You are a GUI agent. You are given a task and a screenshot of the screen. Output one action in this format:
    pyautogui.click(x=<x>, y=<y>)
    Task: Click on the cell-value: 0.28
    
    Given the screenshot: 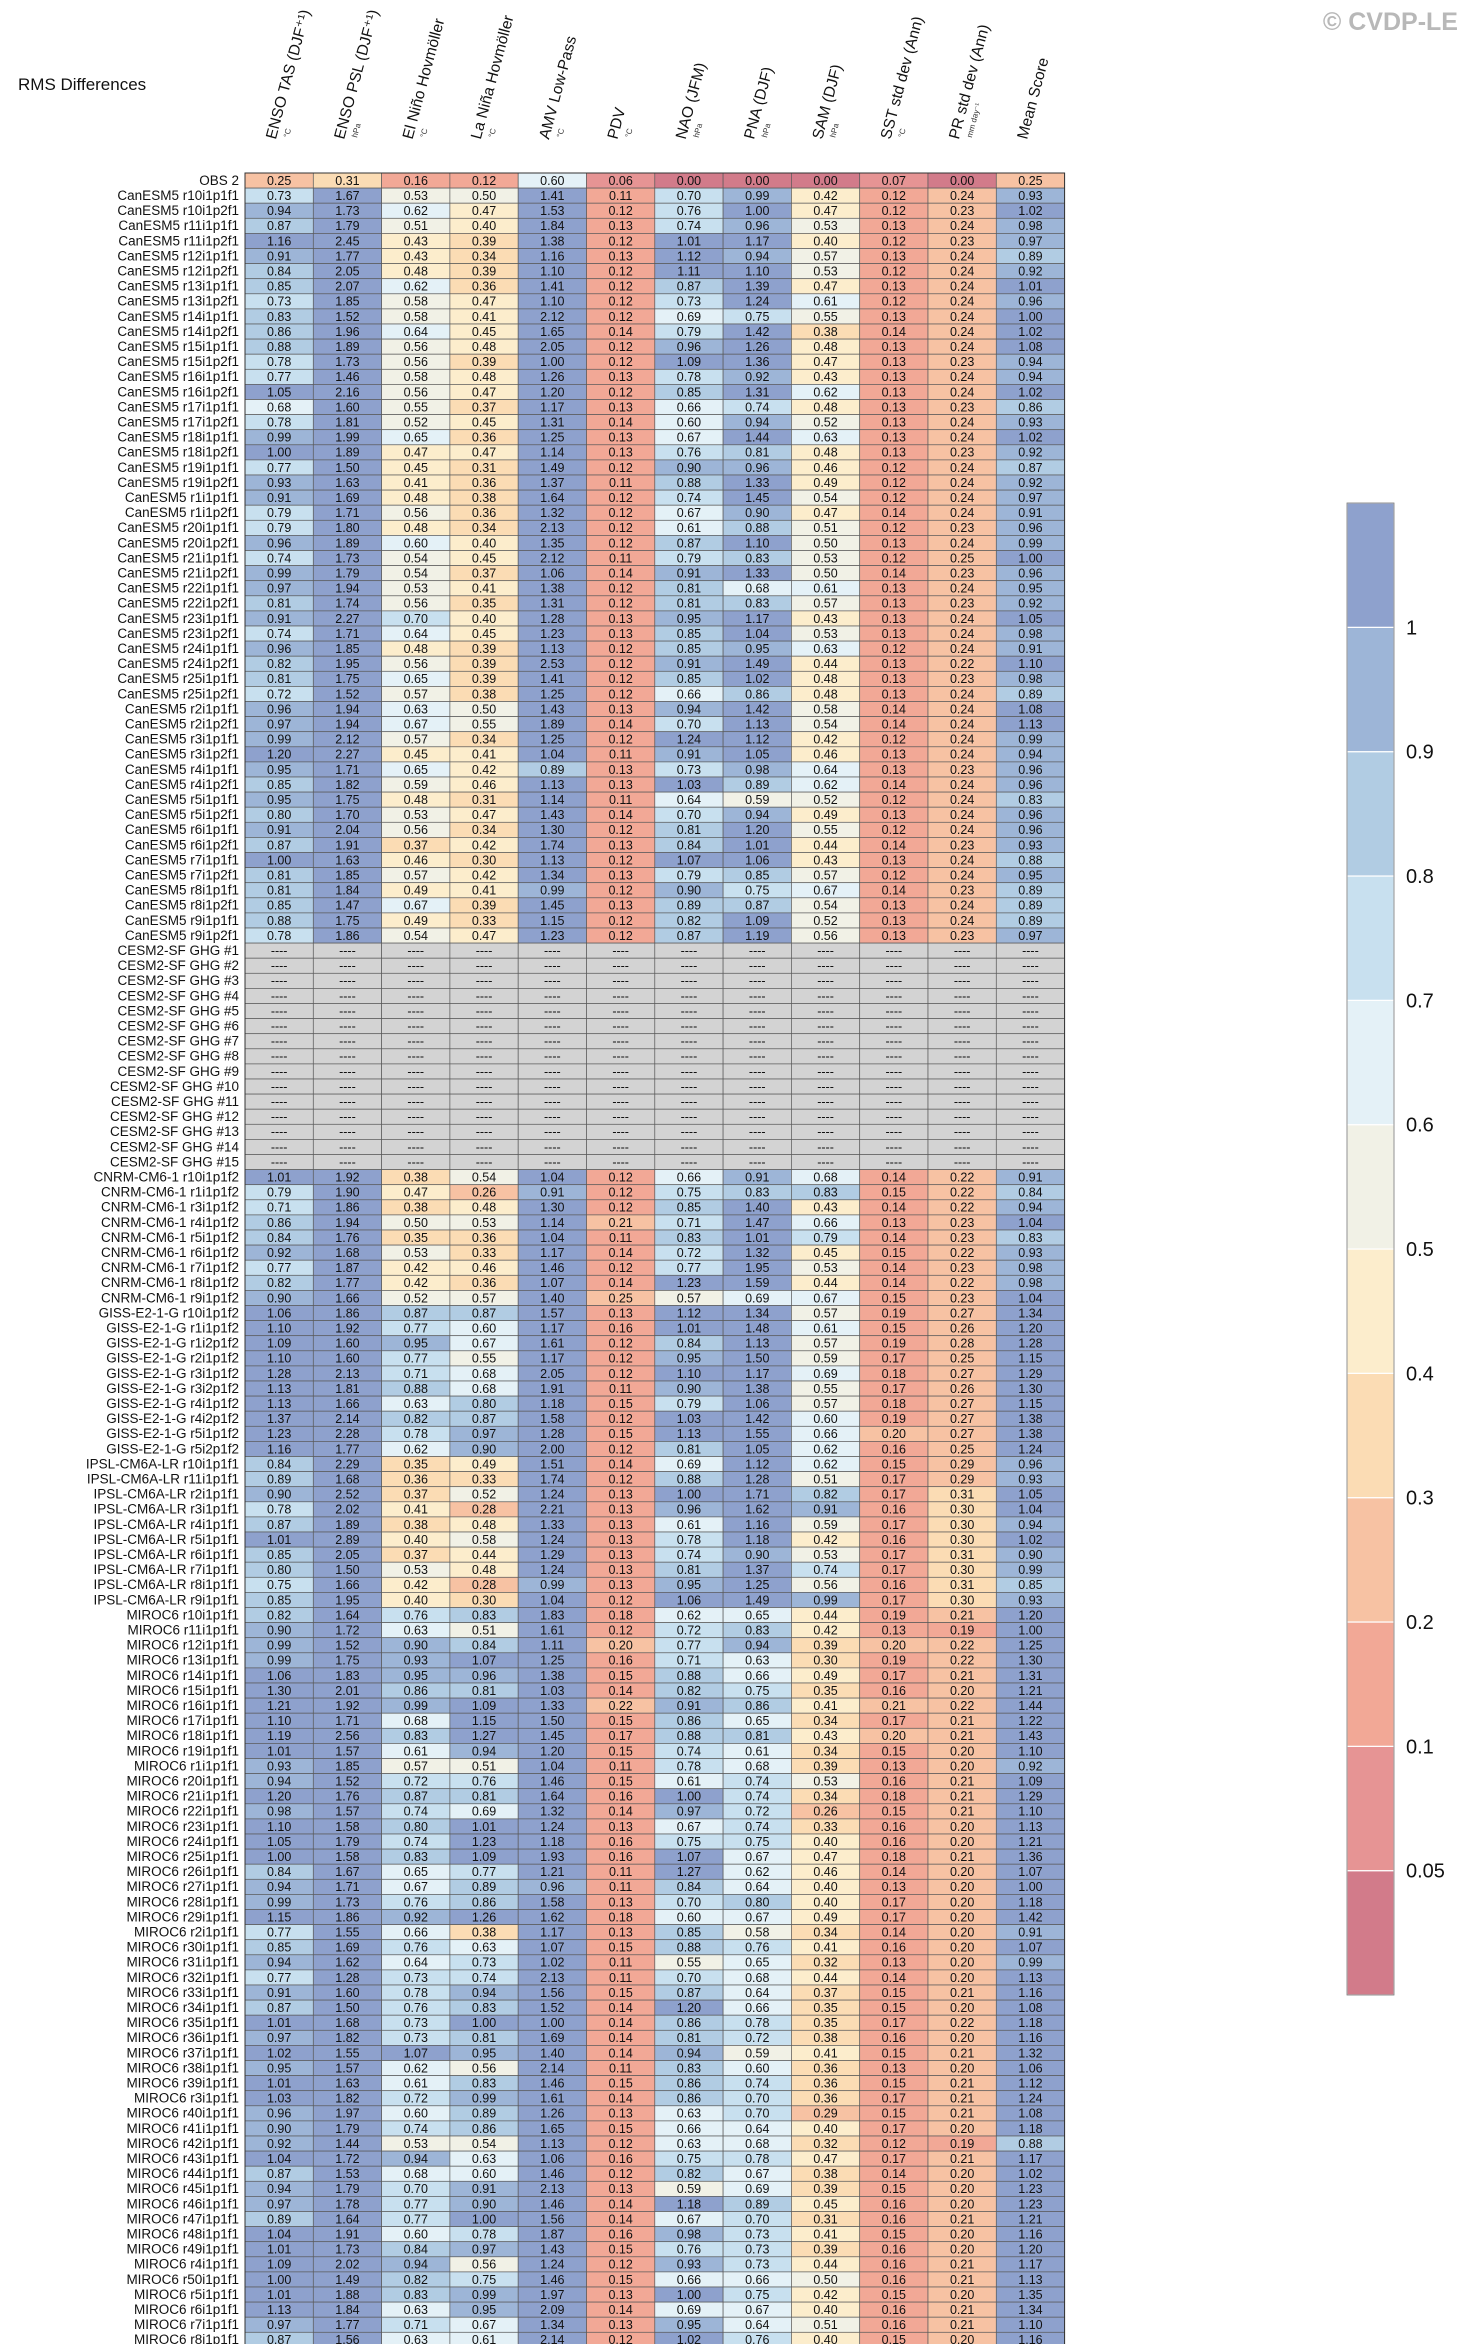 What is the action you would take?
    pyautogui.click(x=962, y=1344)
    